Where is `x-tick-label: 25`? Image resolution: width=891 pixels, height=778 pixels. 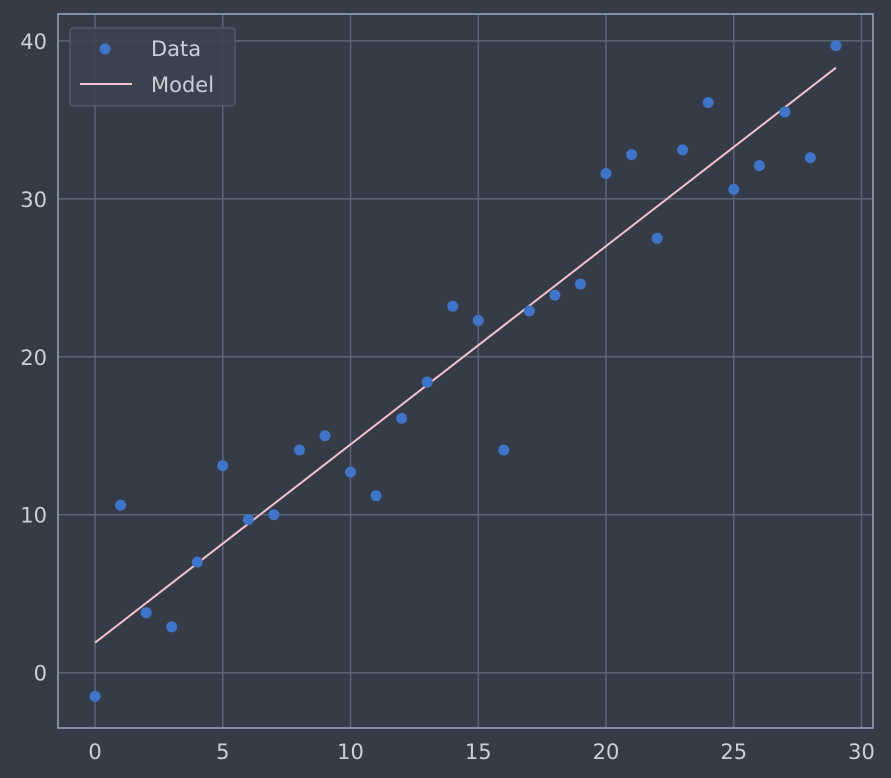 x-tick-label: 25 is located at coordinates (733, 752).